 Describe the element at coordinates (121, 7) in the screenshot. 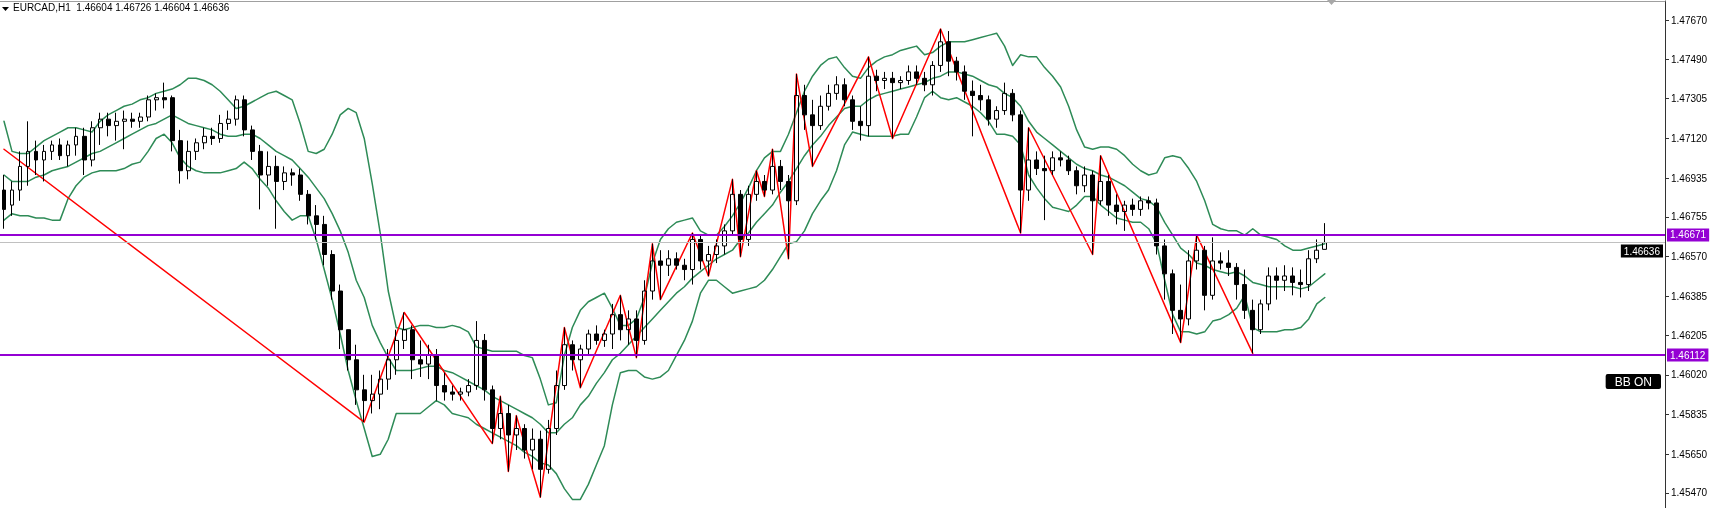

I see `chart-title: EURCAD,H1 1.46604 1.46726 1.46604 1.46636` at that location.